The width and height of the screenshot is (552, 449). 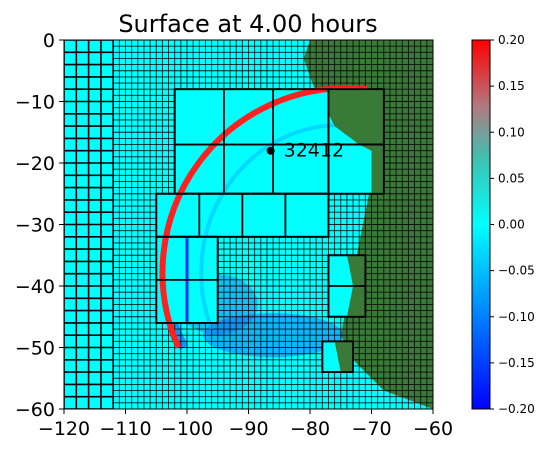 What do you see at coordinates (516, 363) in the screenshot?
I see `colorbar-tick-label: −0.15` at bounding box center [516, 363].